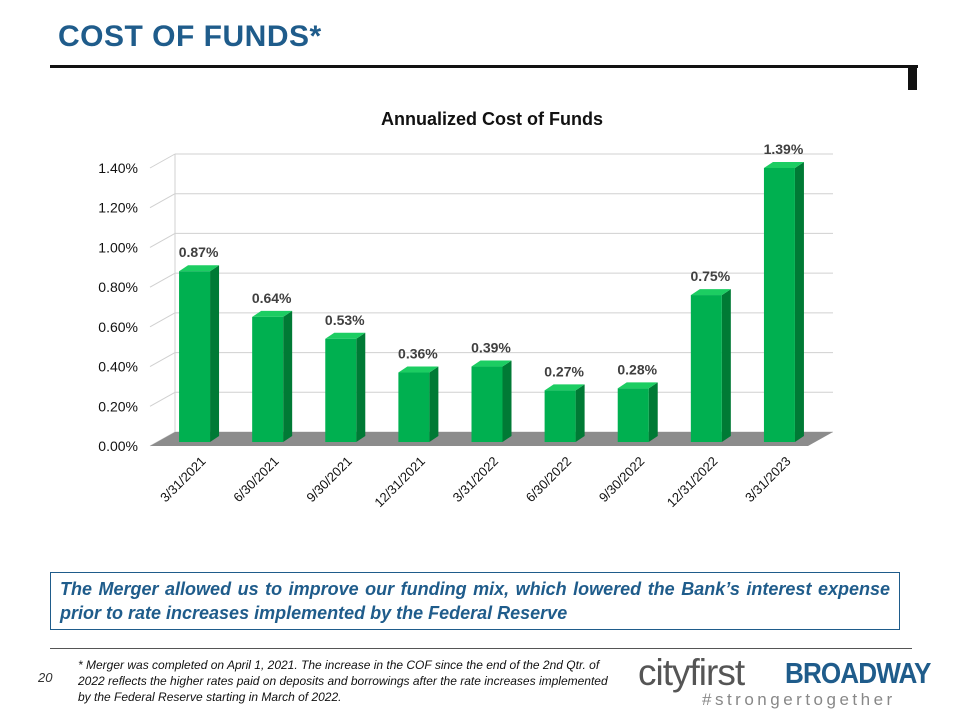 The height and width of the screenshot is (720, 960). What do you see at coordinates (118, 367) in the screenshot?
I see `y-tick-label: 0.40%` at bounding box center [118, 367].